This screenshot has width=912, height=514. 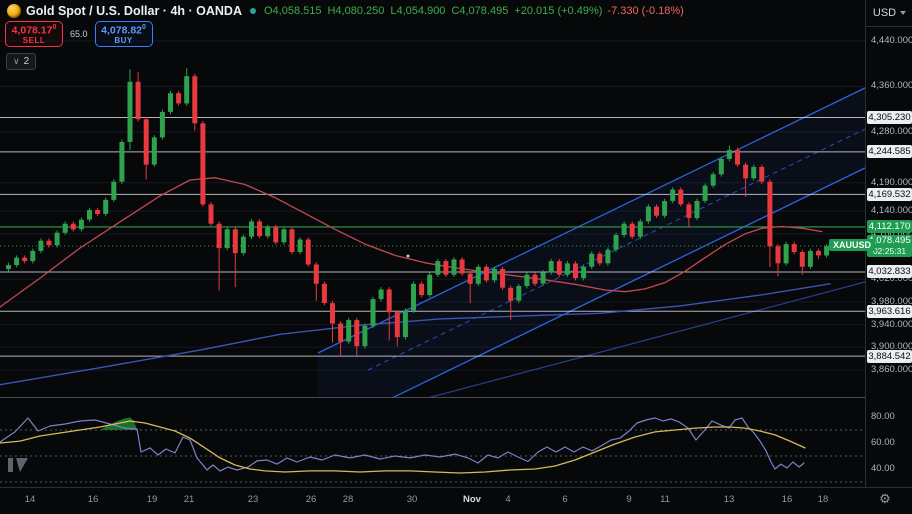 What do you see at coordinates (891, 324) in the screenshot?
I see `price-axis-label: 3,940.000` at bounding box center [891, 324].